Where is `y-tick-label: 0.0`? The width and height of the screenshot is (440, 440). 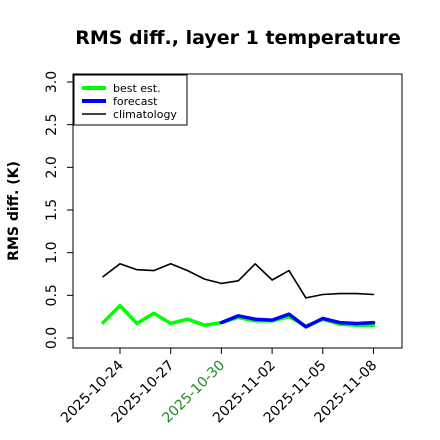
y-tick-label: 0.0 is located at coordinates (52, 338).